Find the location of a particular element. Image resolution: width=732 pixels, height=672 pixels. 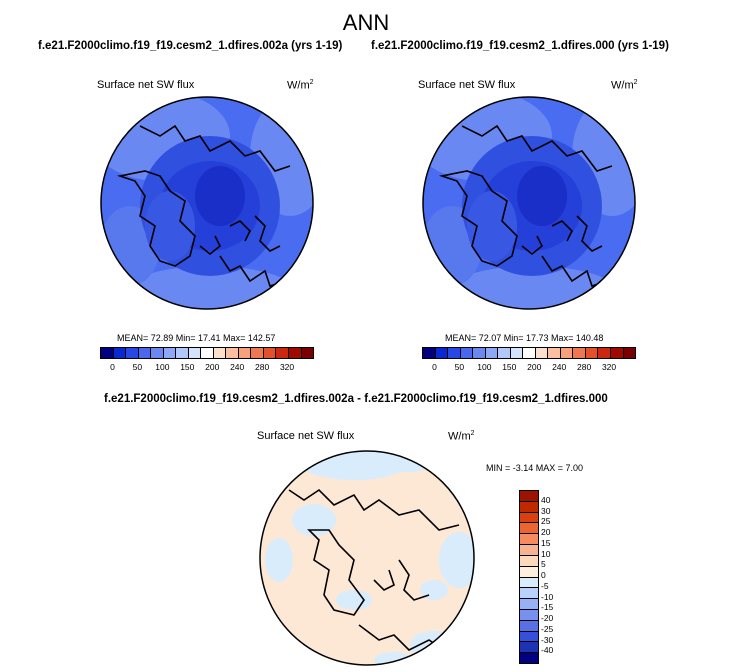

left-variable-label: Surface net SW flux is located at coordinates (146, 85).